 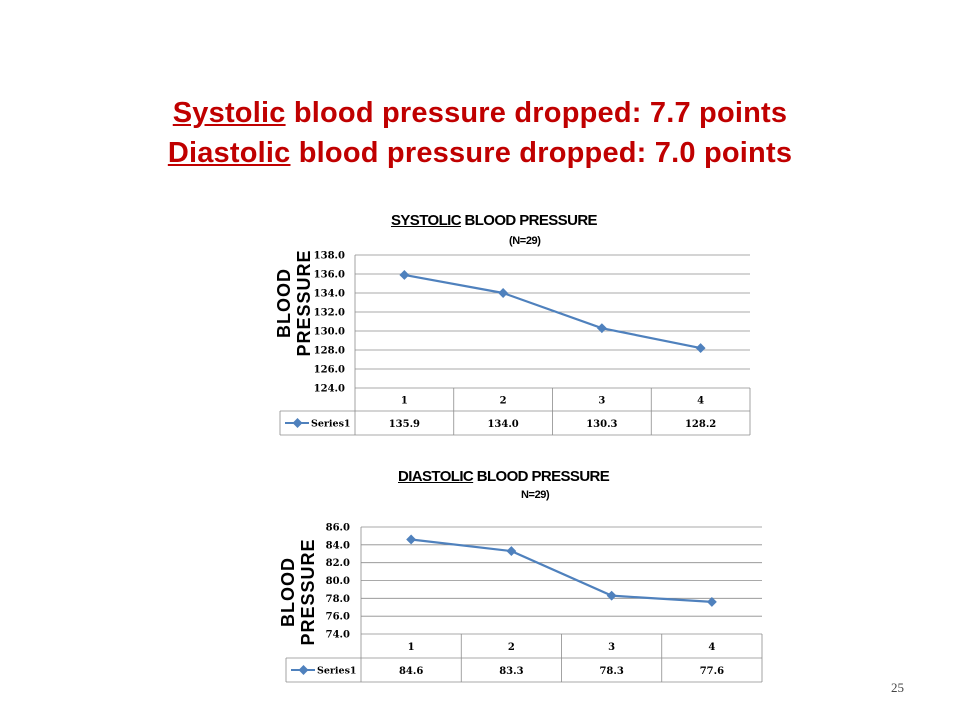 I want to click on diastolic-chart-subtitle: N=29), so click(x=535, y=495).